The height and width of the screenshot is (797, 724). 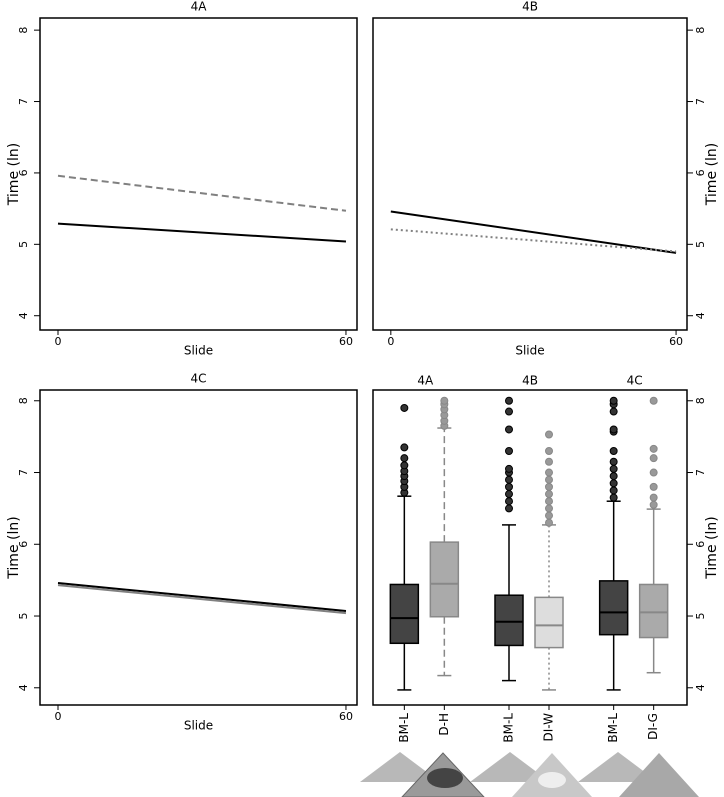 What do you see at coordinates (530, 381) in the screenshot?
I see `group-label: 4B` at bounding box center [530, 381].